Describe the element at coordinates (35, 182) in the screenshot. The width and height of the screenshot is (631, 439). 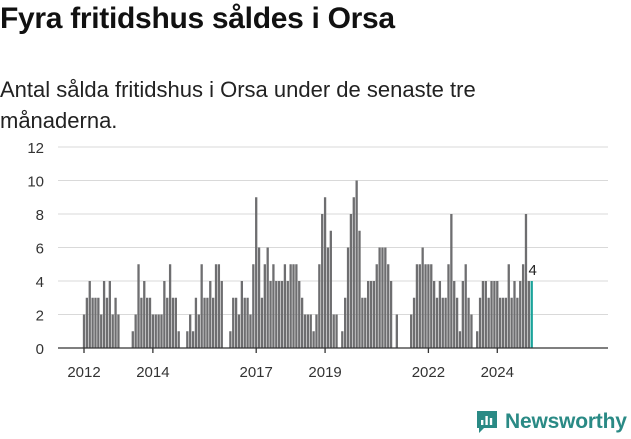
I see `y-tick-label: 10` at that location.